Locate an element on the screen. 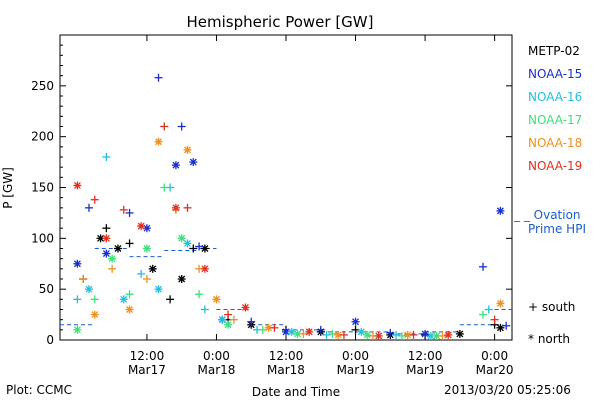 The width and height of the screenshot is (600, 400). legend-metp-02: METP-02 is located at coordinates (554, 51).